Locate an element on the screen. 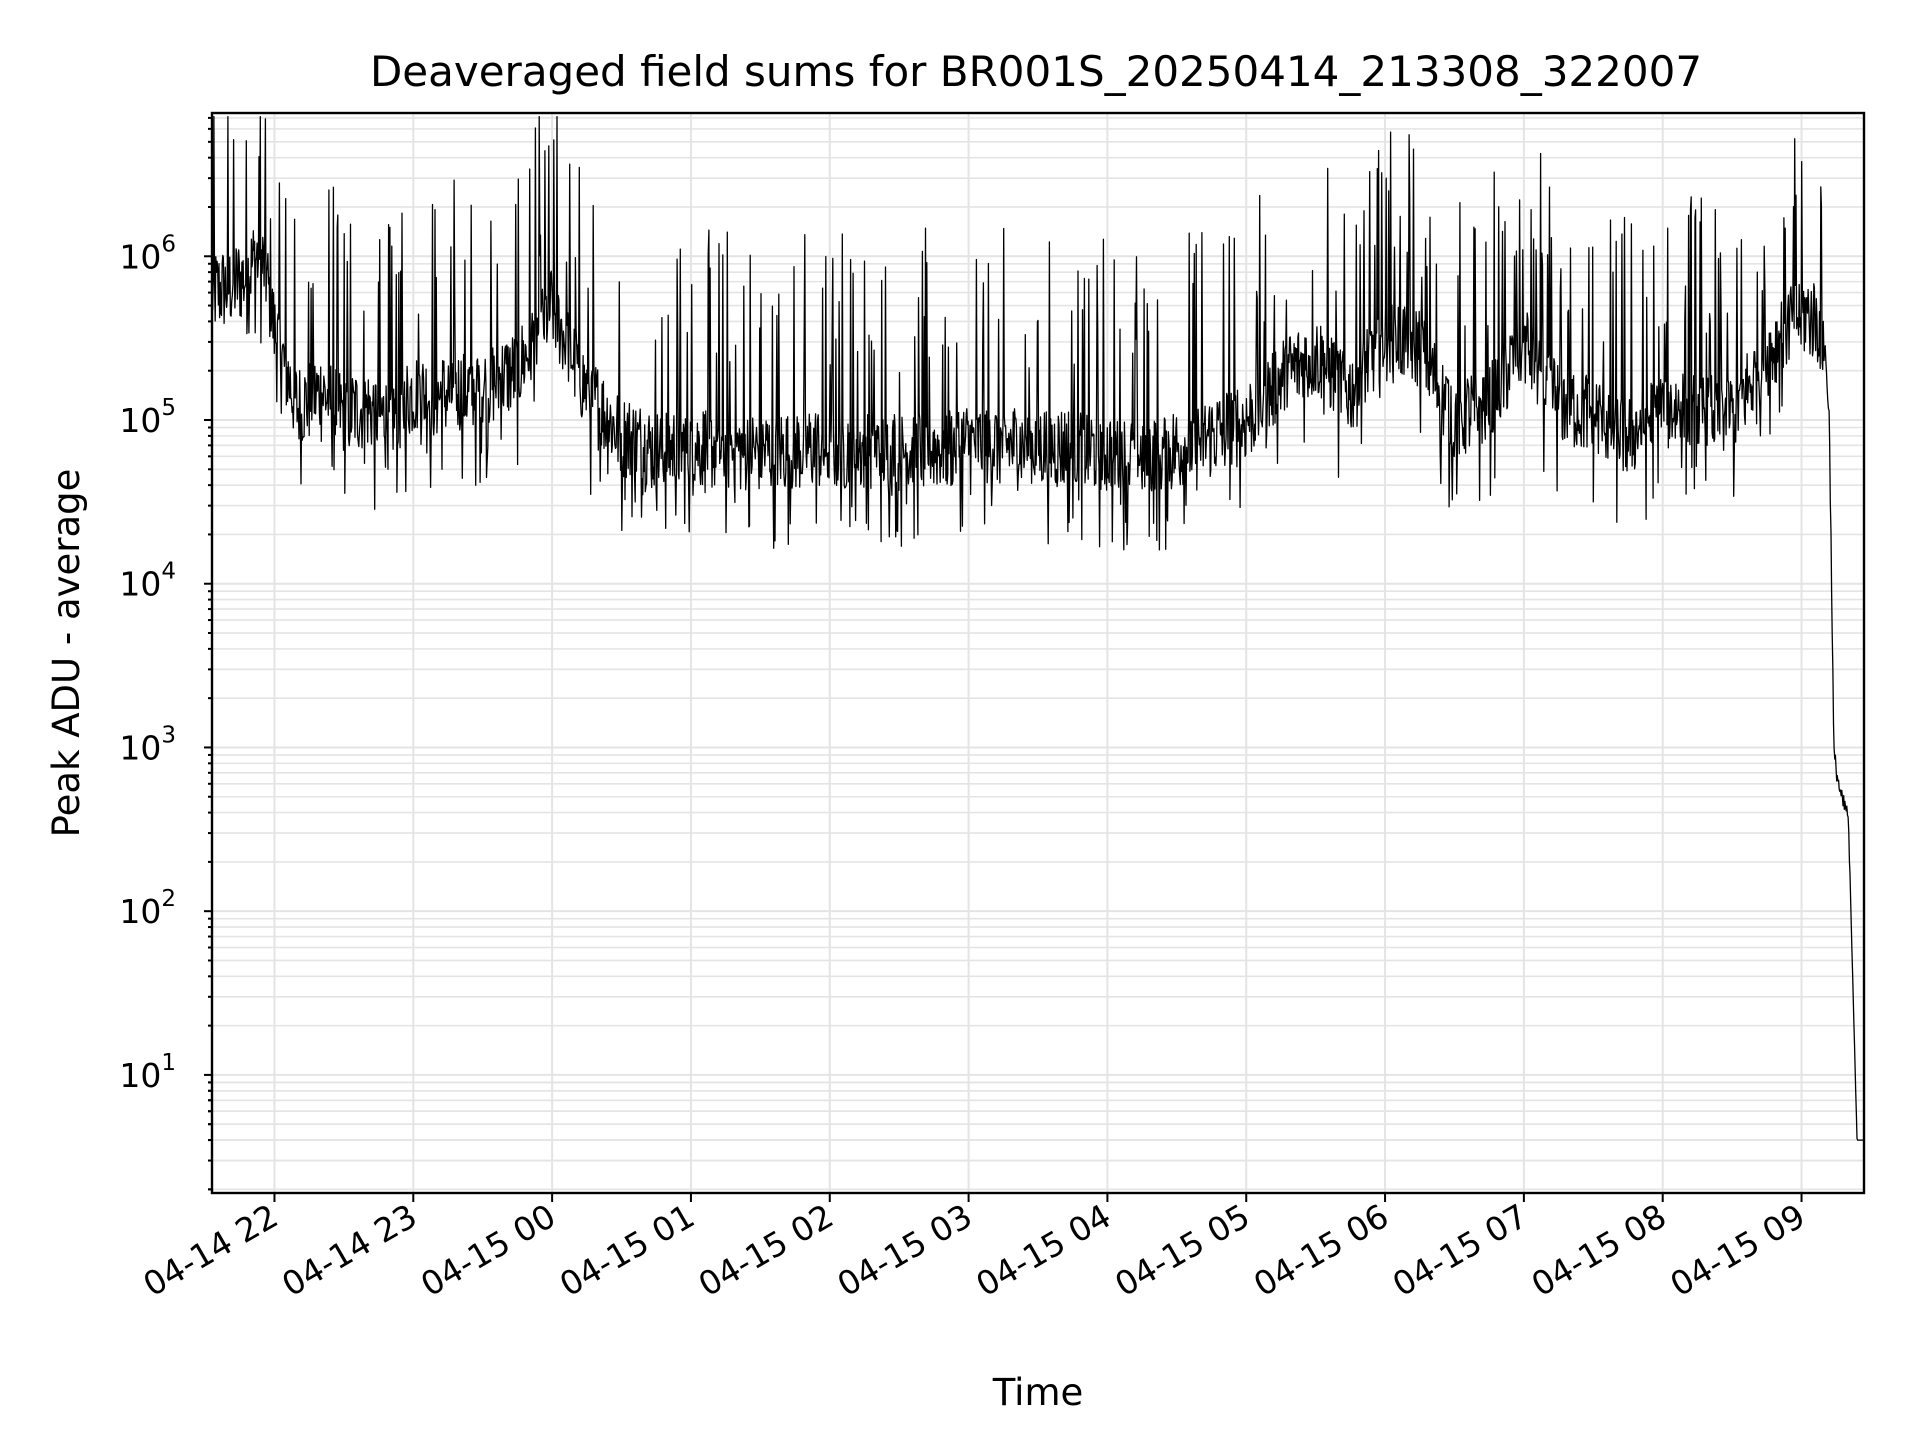 Image resolution: width=1920 pixels, height=1440 pixels. x-tick-label: 04-14 23 is located at coordinates (349, 1250).